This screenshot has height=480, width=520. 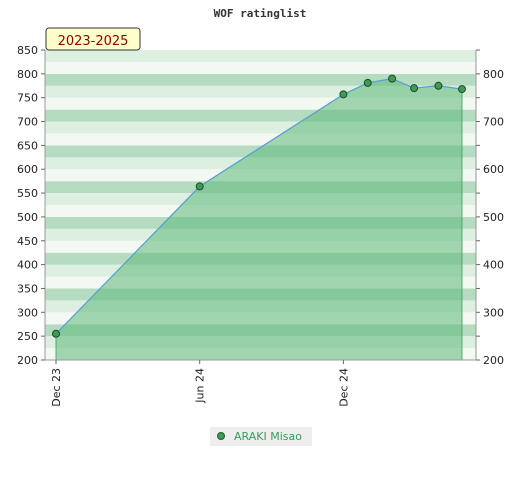 What do you see at coordinates (493, 312) in the screenshot?
I see `y-tick-label-right: 300` at bounding box center [493, 312].